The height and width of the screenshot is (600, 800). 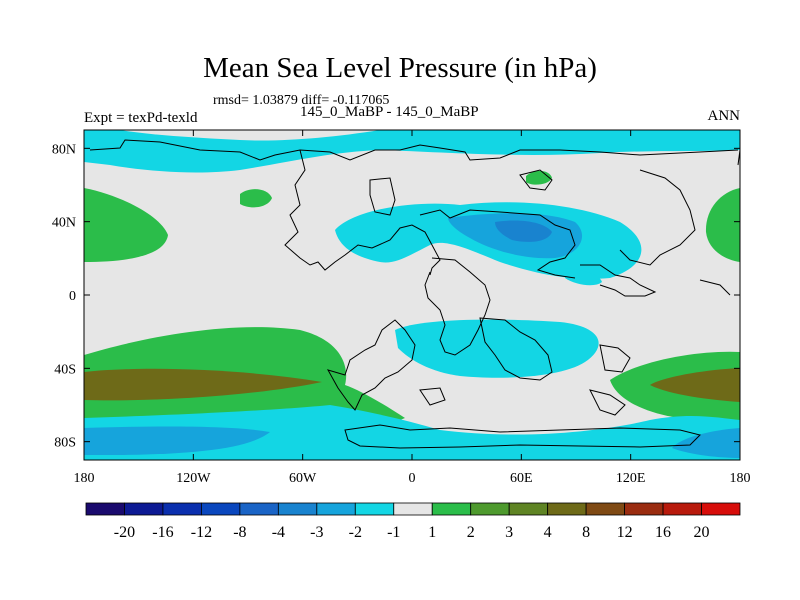 I want to click on colorbar-level-label: -8, so click(x=239, y=532).